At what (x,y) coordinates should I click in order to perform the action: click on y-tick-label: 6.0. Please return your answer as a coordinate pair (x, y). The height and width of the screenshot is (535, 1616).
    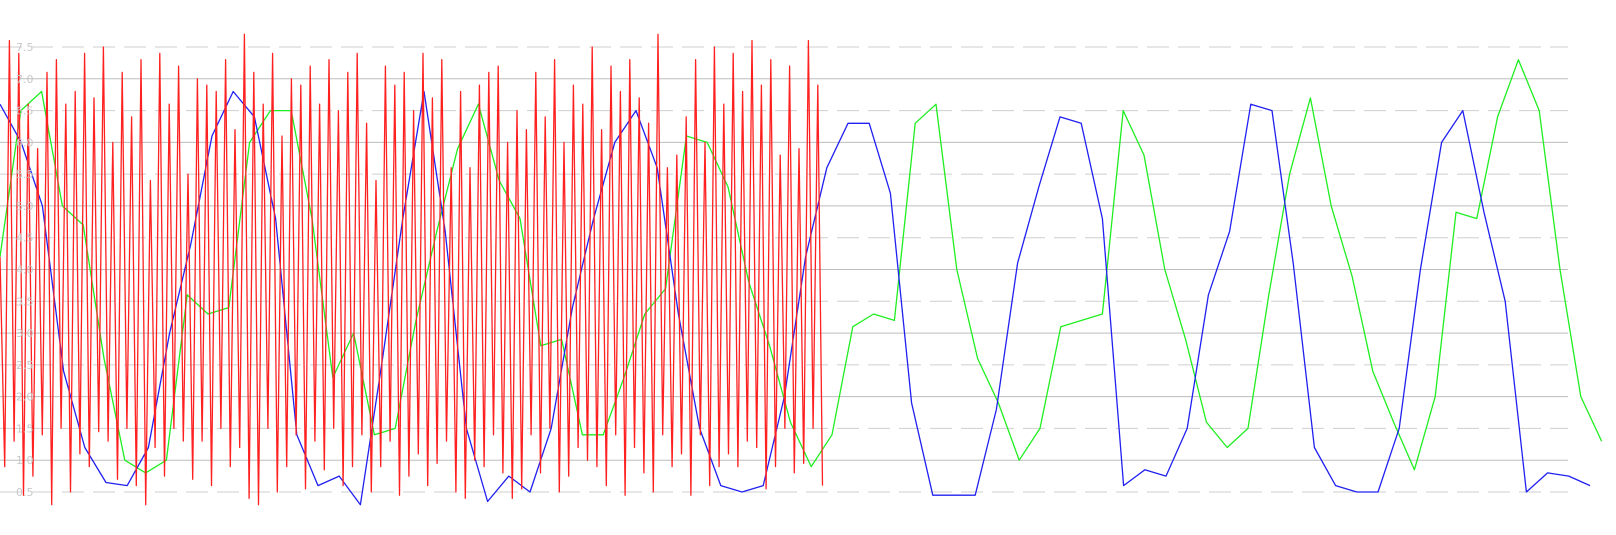
    Looking at the image, I should click on (25, 142).